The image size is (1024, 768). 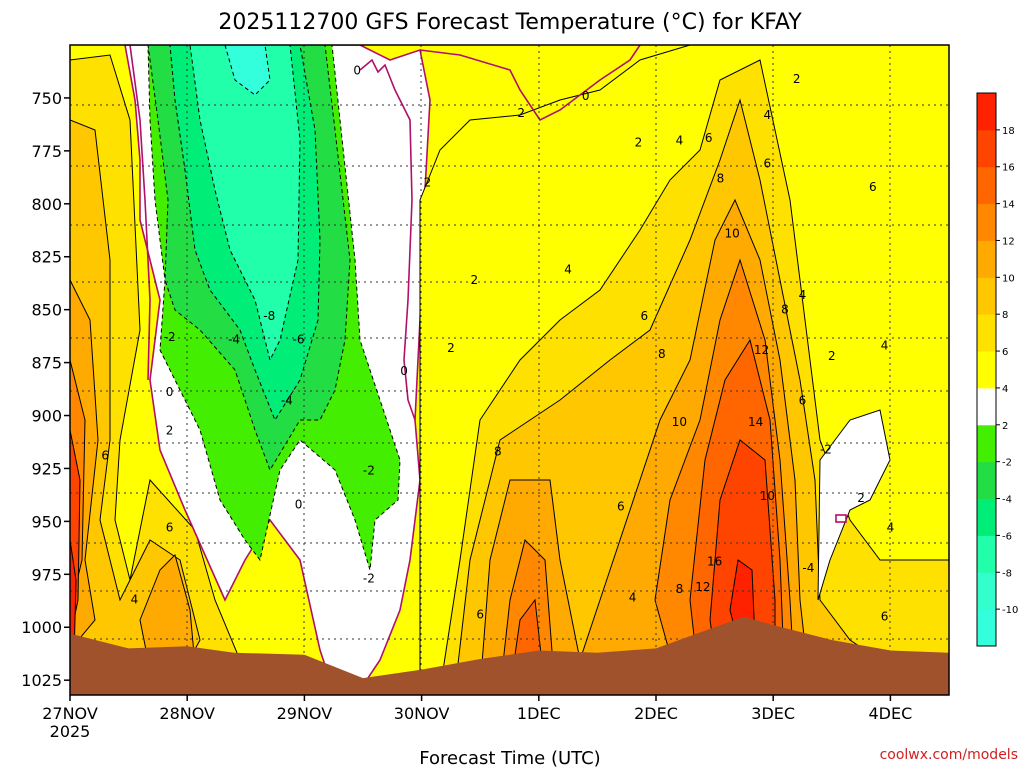 I want to click on x-tick-label: 30NOV, so click(x=422, y=713).